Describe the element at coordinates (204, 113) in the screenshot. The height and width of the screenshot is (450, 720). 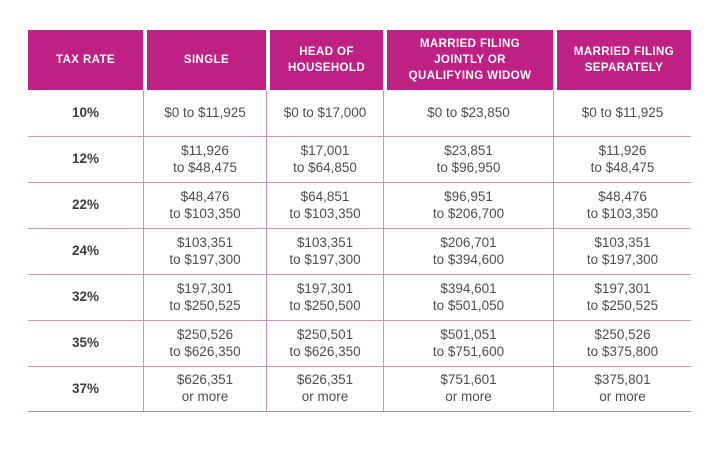
I see `bracket-cell-single: $0 to $11,925` at that location.